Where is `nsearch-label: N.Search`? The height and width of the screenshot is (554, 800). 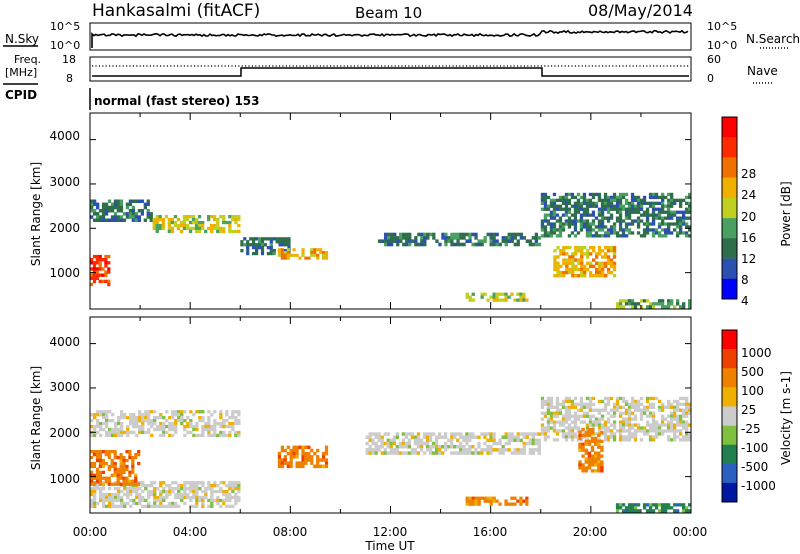 nsearch-label: N.Search is located at coordinates (773, 39).